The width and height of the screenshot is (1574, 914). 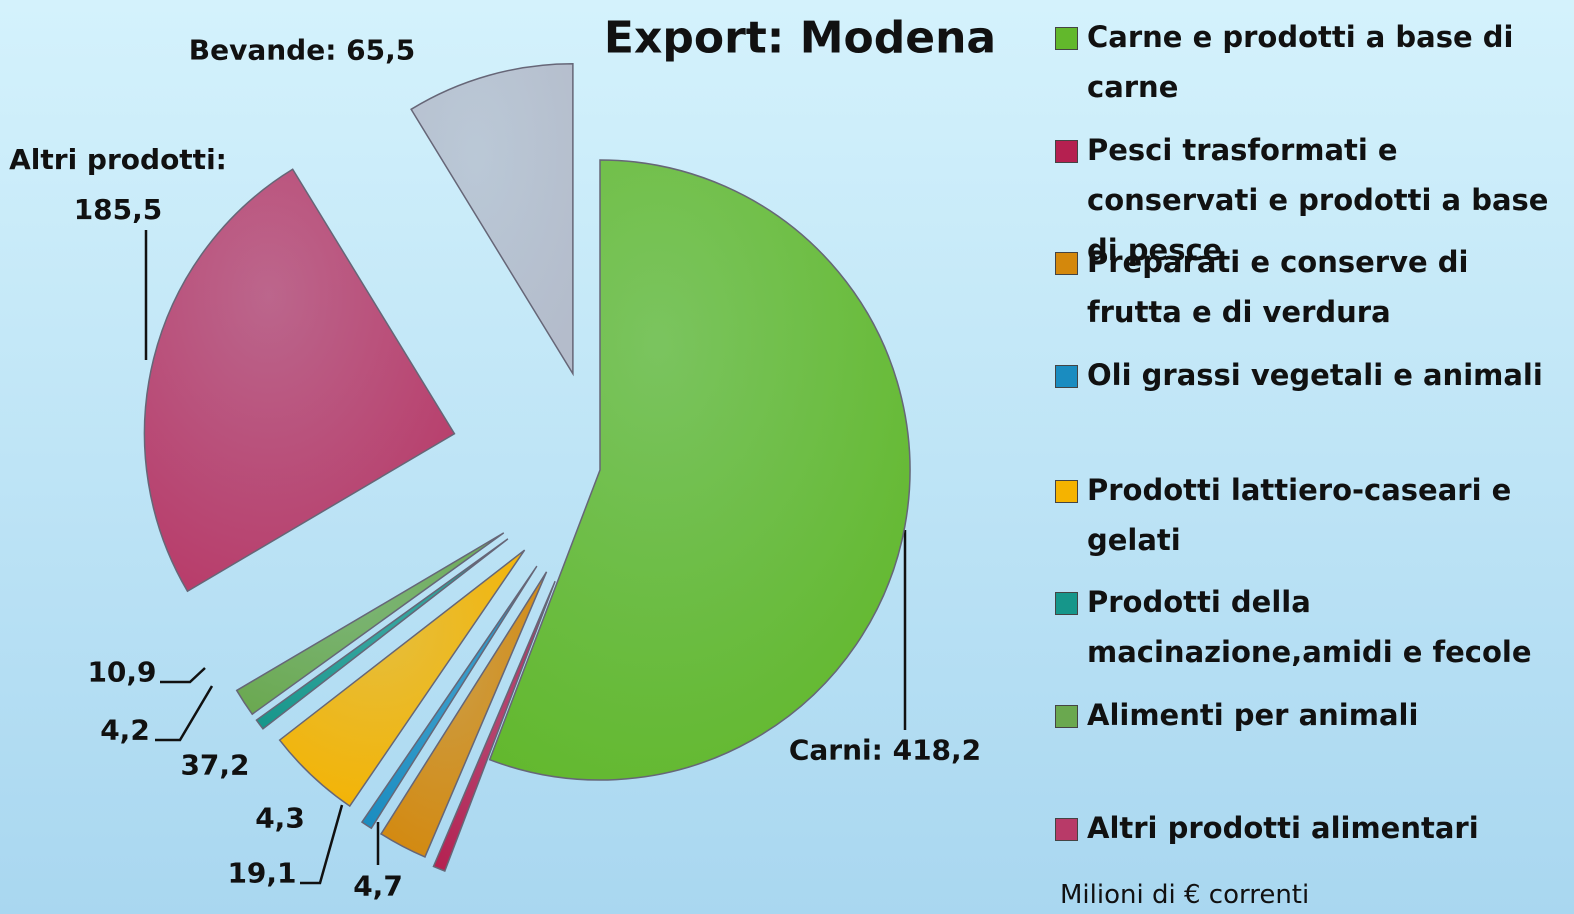 What do you see at coordinates (800, 38) in the screenshot?
I see `chart-title: Export: Modena` at bounding box center [800, 38].